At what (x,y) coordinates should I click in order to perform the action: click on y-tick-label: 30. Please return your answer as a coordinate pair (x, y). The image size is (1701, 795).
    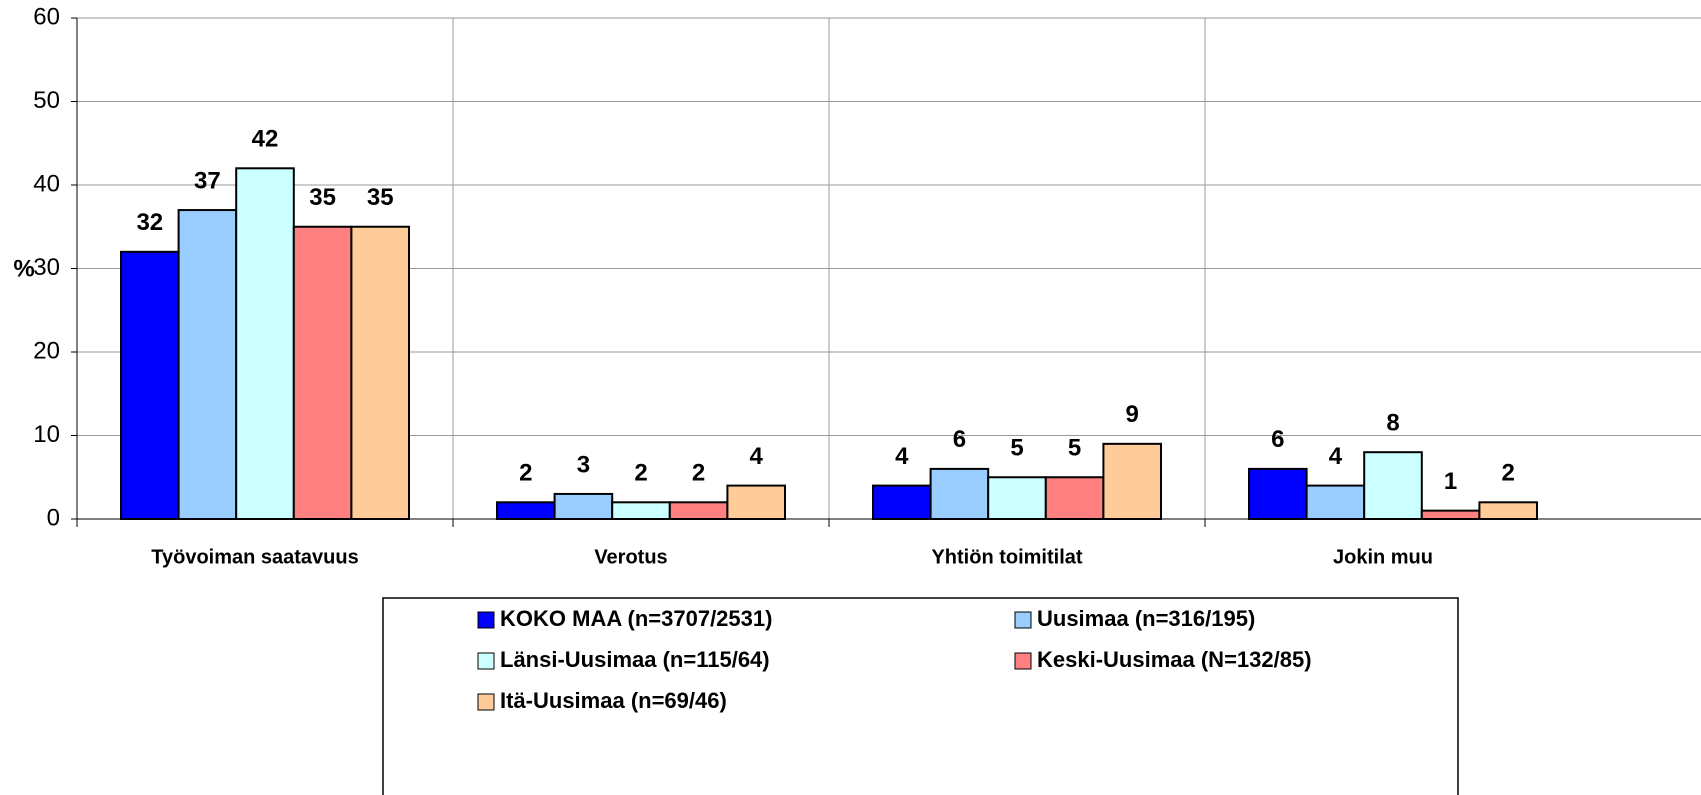
    Looking at the image, I should click on (46, 267).